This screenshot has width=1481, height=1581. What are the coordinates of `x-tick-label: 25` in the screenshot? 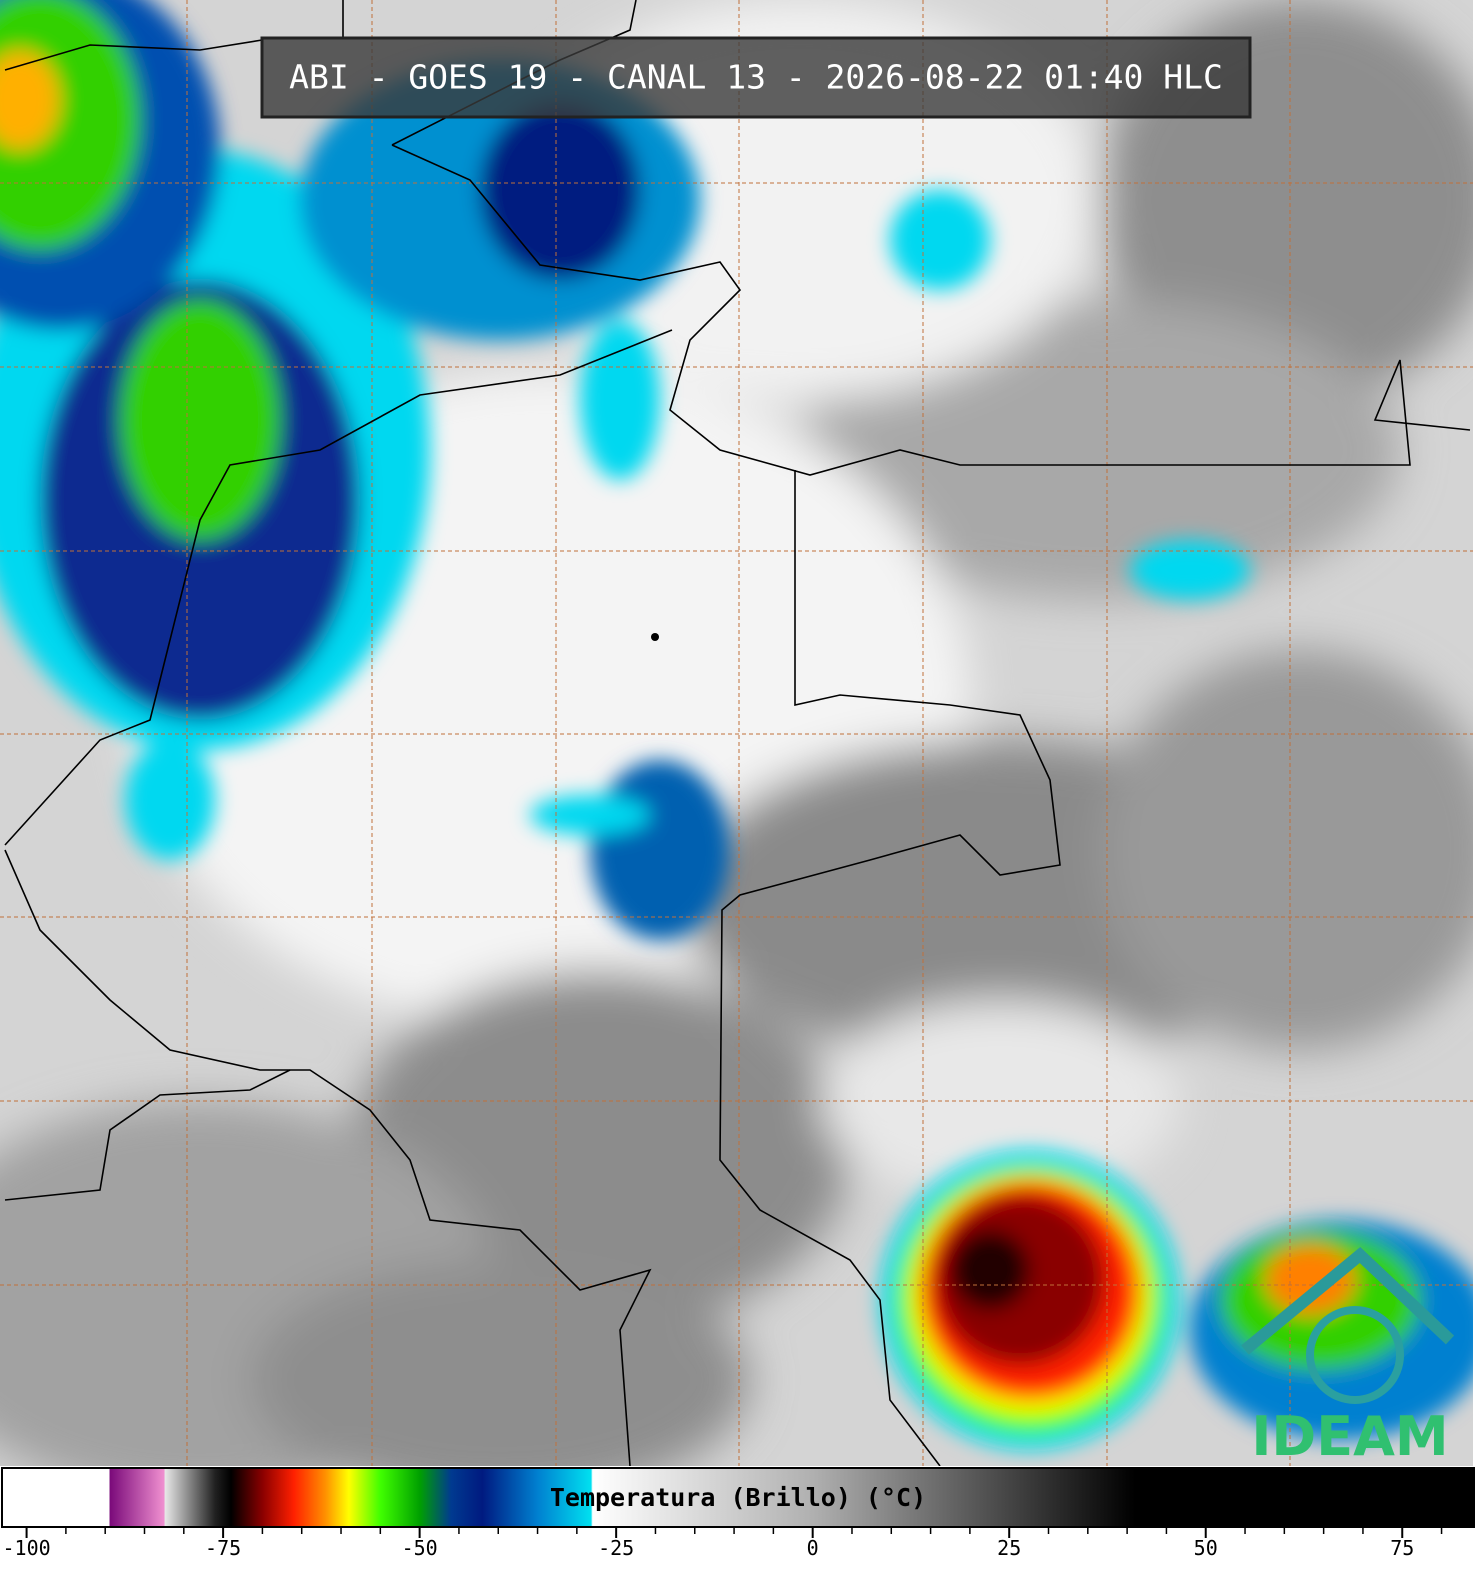 It's located at (1009, 1548).